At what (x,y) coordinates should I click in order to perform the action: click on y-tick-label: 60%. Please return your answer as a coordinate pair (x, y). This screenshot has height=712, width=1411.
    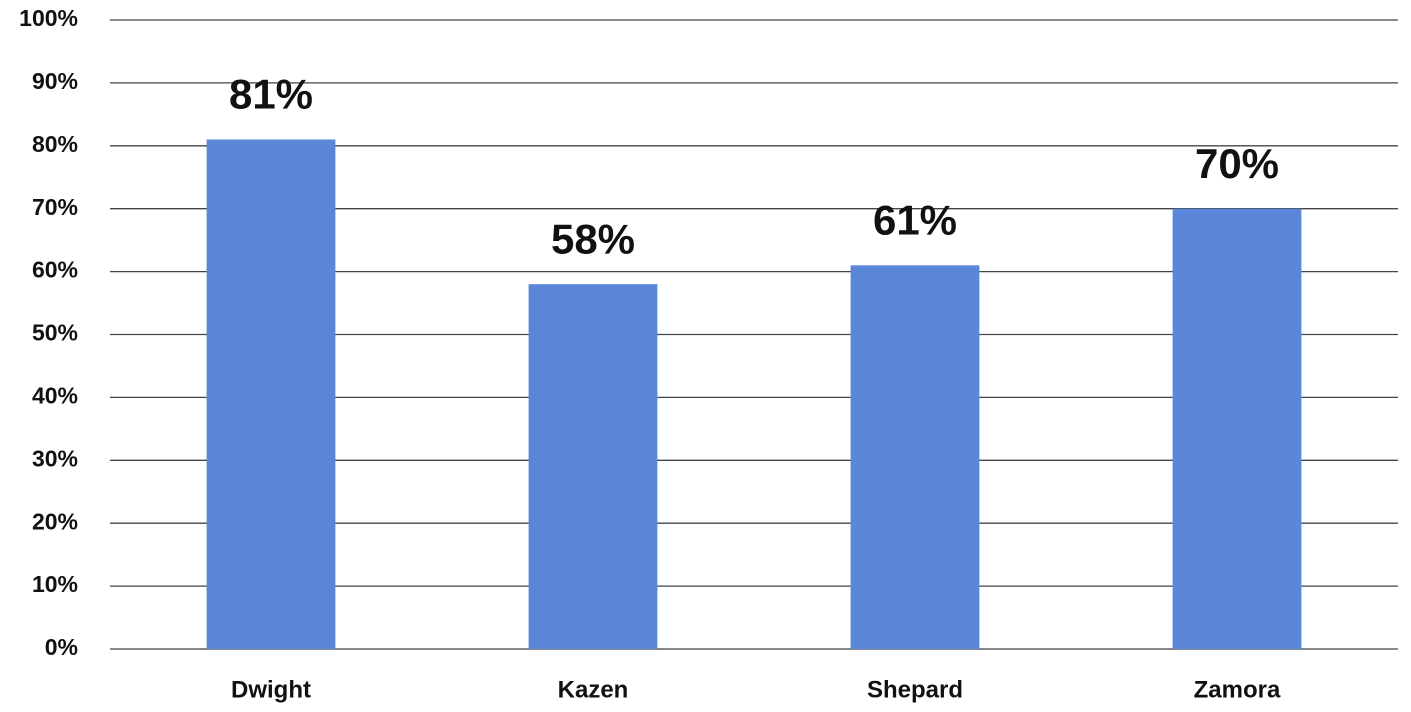
    Looking at the image, I should click on (55, 270).